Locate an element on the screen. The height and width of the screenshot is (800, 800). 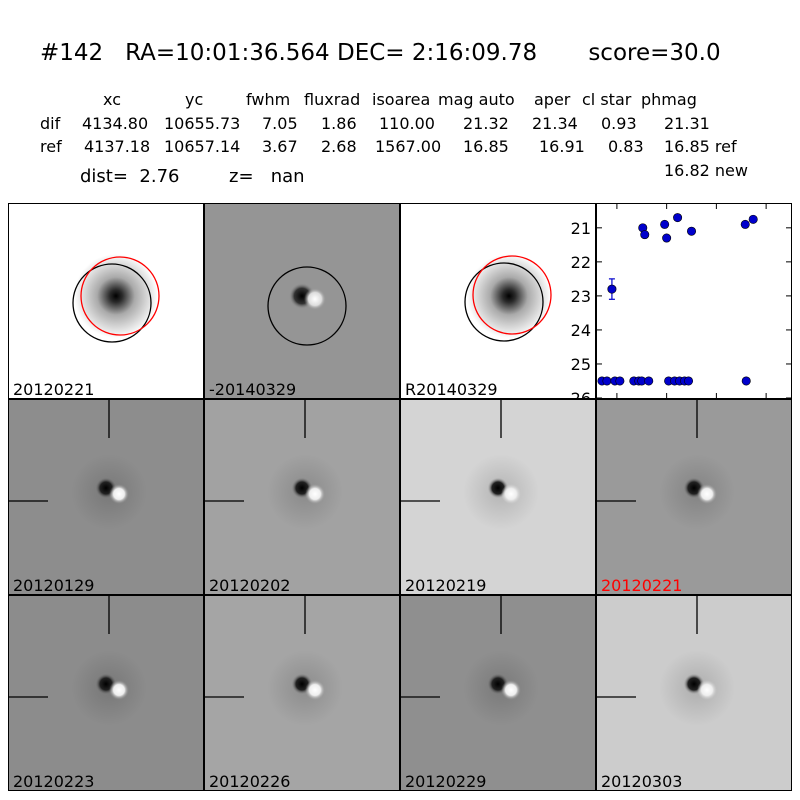
new-phmag-value: 16.82 is located at coordinates (687, 170).